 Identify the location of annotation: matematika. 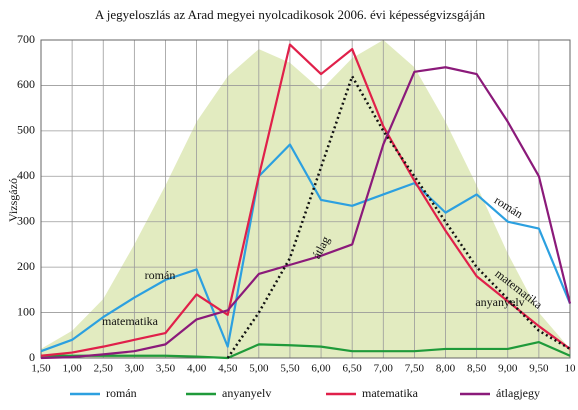
(130, 321).